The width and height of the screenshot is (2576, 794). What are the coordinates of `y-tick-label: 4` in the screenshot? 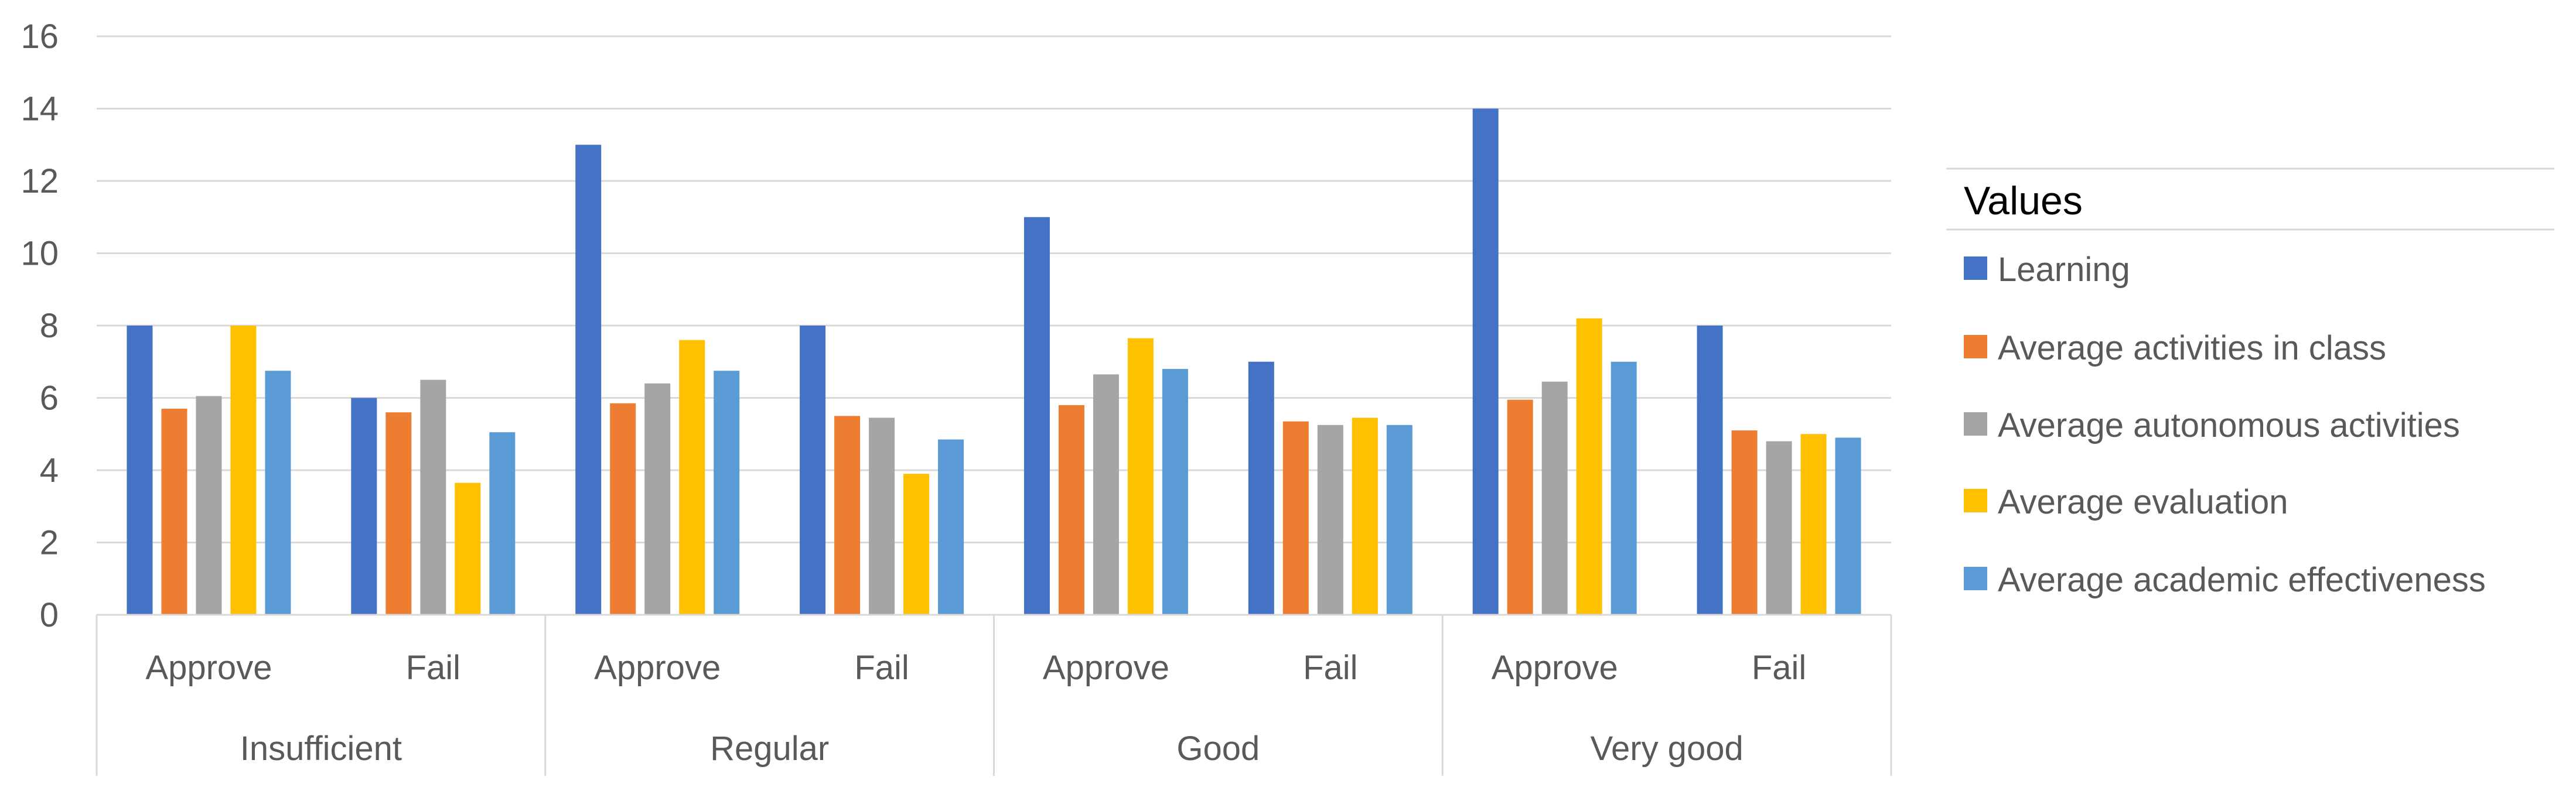 It's located at (49, 470).